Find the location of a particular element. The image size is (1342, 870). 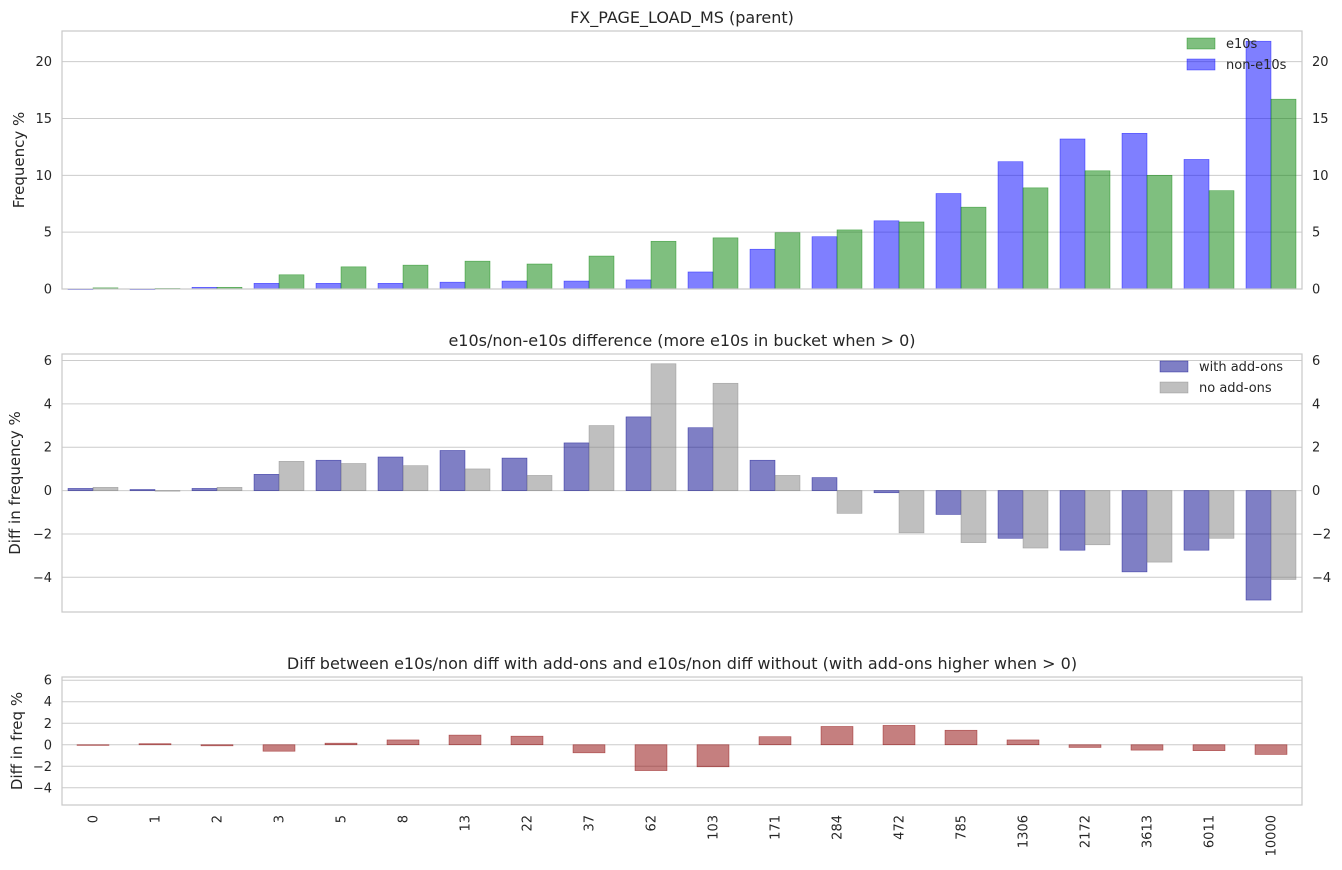

y-tick-label-right: 2 is located at coordinates (1316, 448).